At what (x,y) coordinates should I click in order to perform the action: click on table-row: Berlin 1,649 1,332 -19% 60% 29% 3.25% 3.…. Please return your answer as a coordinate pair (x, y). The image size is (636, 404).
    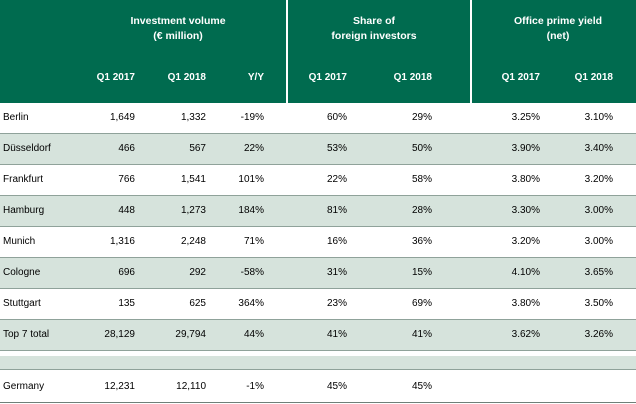
    Looking at the image, I should click on (318, 118).